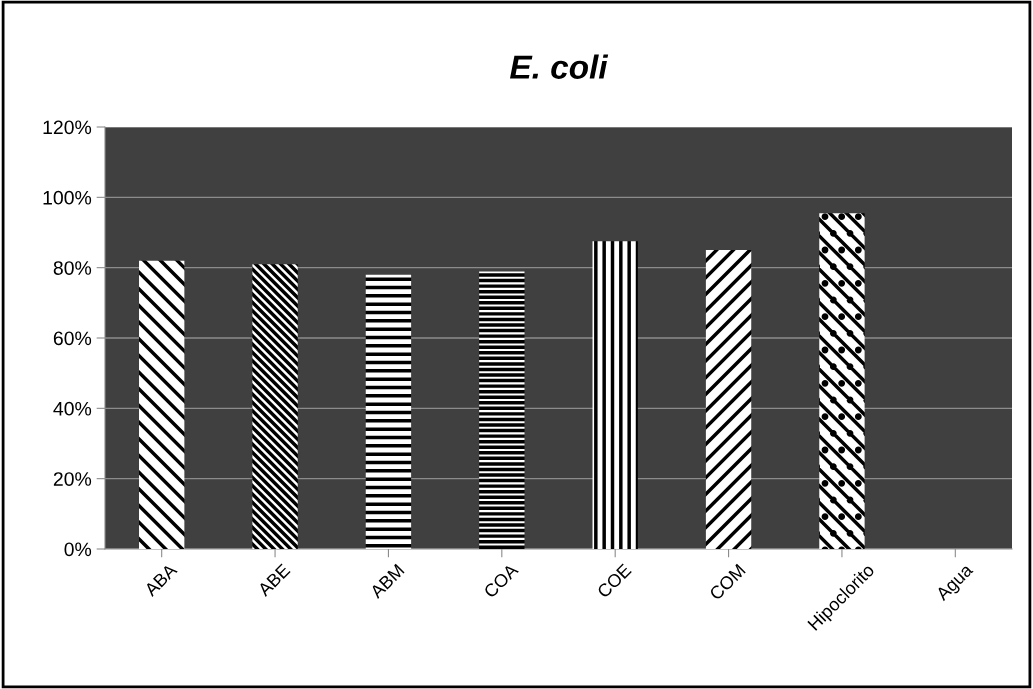 The image size is (1033, 689). What do you see at coordinates (559, 66) in the screenshot?
I see `chart-title: E. coli` at bounding box center [559, 66].